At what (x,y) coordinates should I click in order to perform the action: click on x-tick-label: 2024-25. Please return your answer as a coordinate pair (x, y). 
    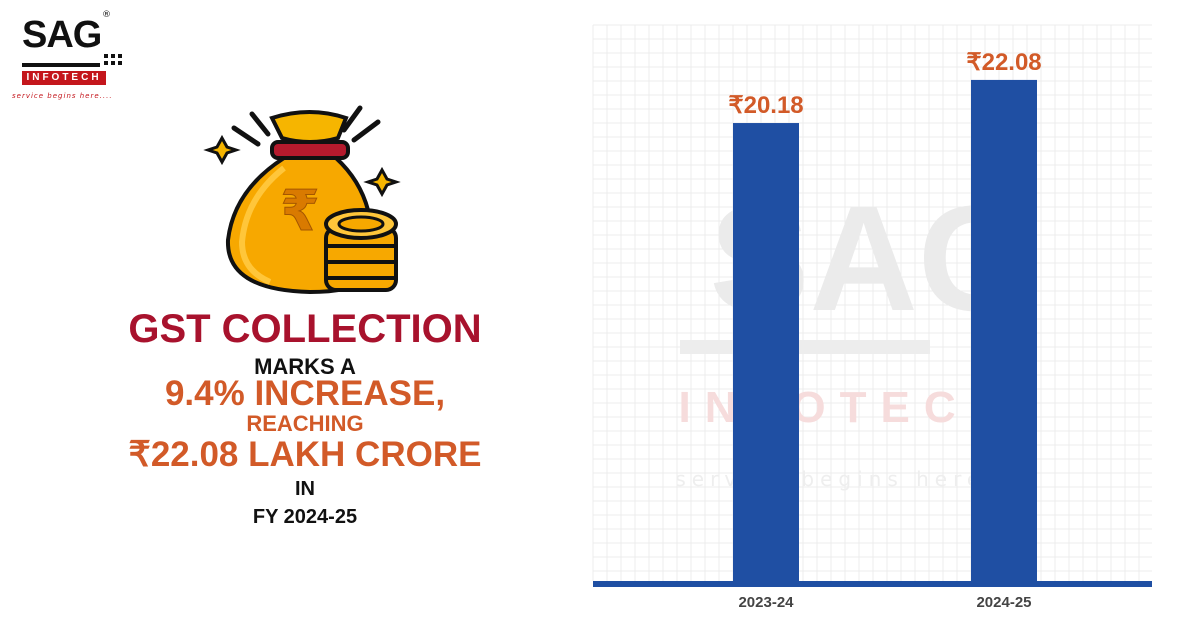
    Looking at the image, I should click on (1003, 602).